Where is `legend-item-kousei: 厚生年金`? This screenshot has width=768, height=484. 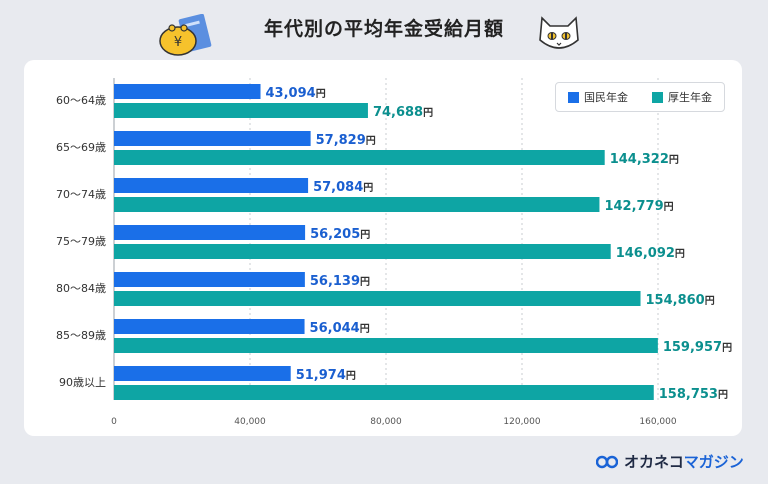 legend-item-kousei: 厚生年金 is located at coordinates (682, 97).